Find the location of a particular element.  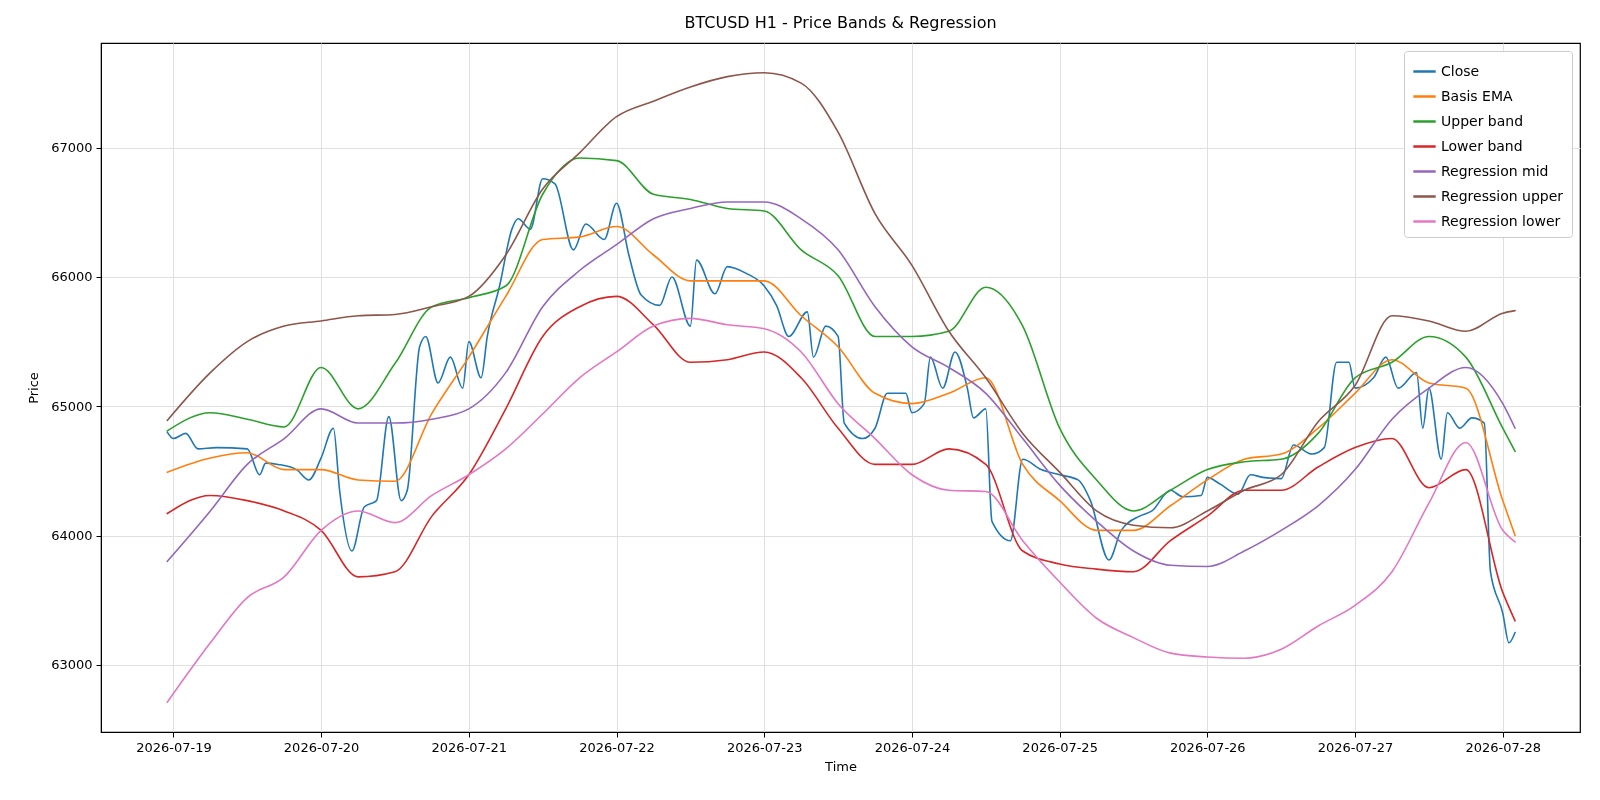

y-tick-label: 63000 is located at coordinates (72, 665).